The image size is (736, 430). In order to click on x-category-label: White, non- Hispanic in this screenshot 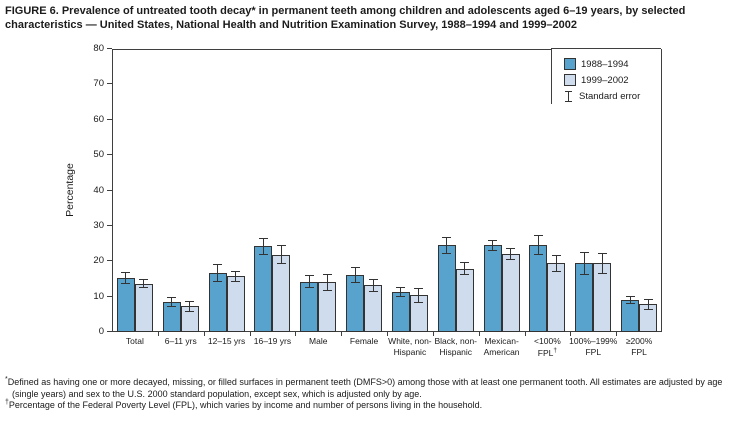, I will do `click(410, 346)`.